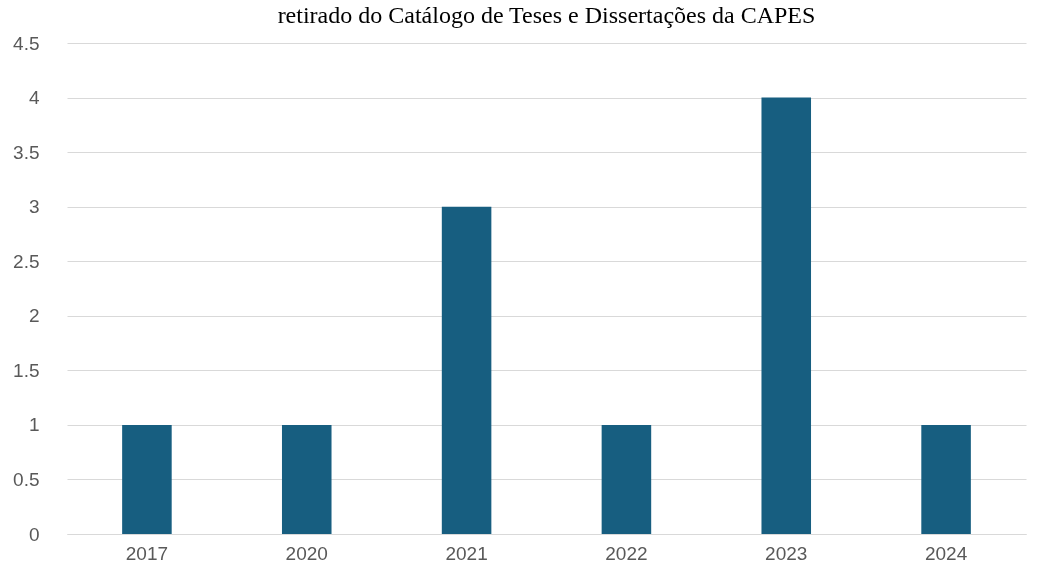 This screenshot has width=1056, height=583. What do you see at coordinates (946, 553) in the screenshot?
I see `x-tick-label: 2024` at bounding box center [946, 553].